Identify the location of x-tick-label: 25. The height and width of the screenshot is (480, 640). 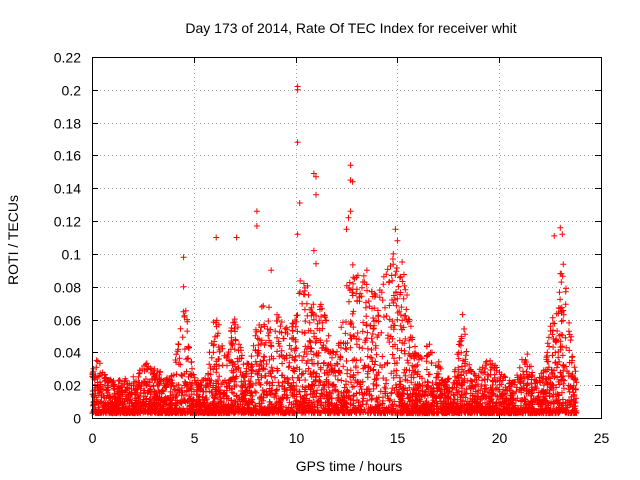
(602, 438).